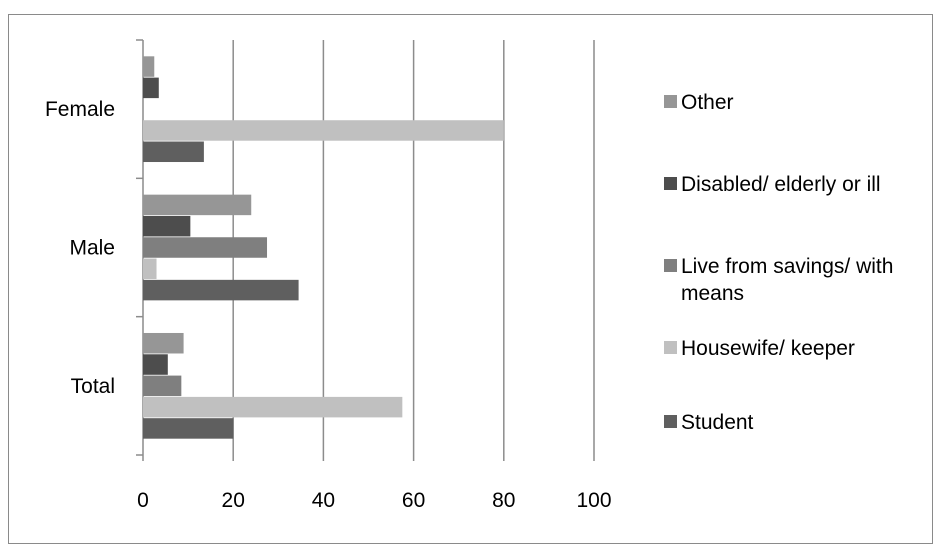 The height and width of the screenshot is (544, 942). Describe the element at coordinates (670, 183) in the screenshot. I see `legend-swatch-disabled-elderly-or-ill` at that location.